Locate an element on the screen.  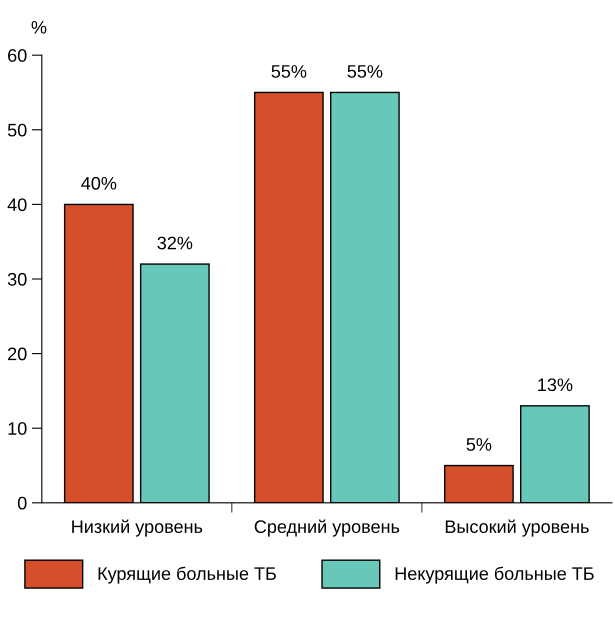
legend-label: Некурящие больные ТБ is located at coordinates (495, 575).